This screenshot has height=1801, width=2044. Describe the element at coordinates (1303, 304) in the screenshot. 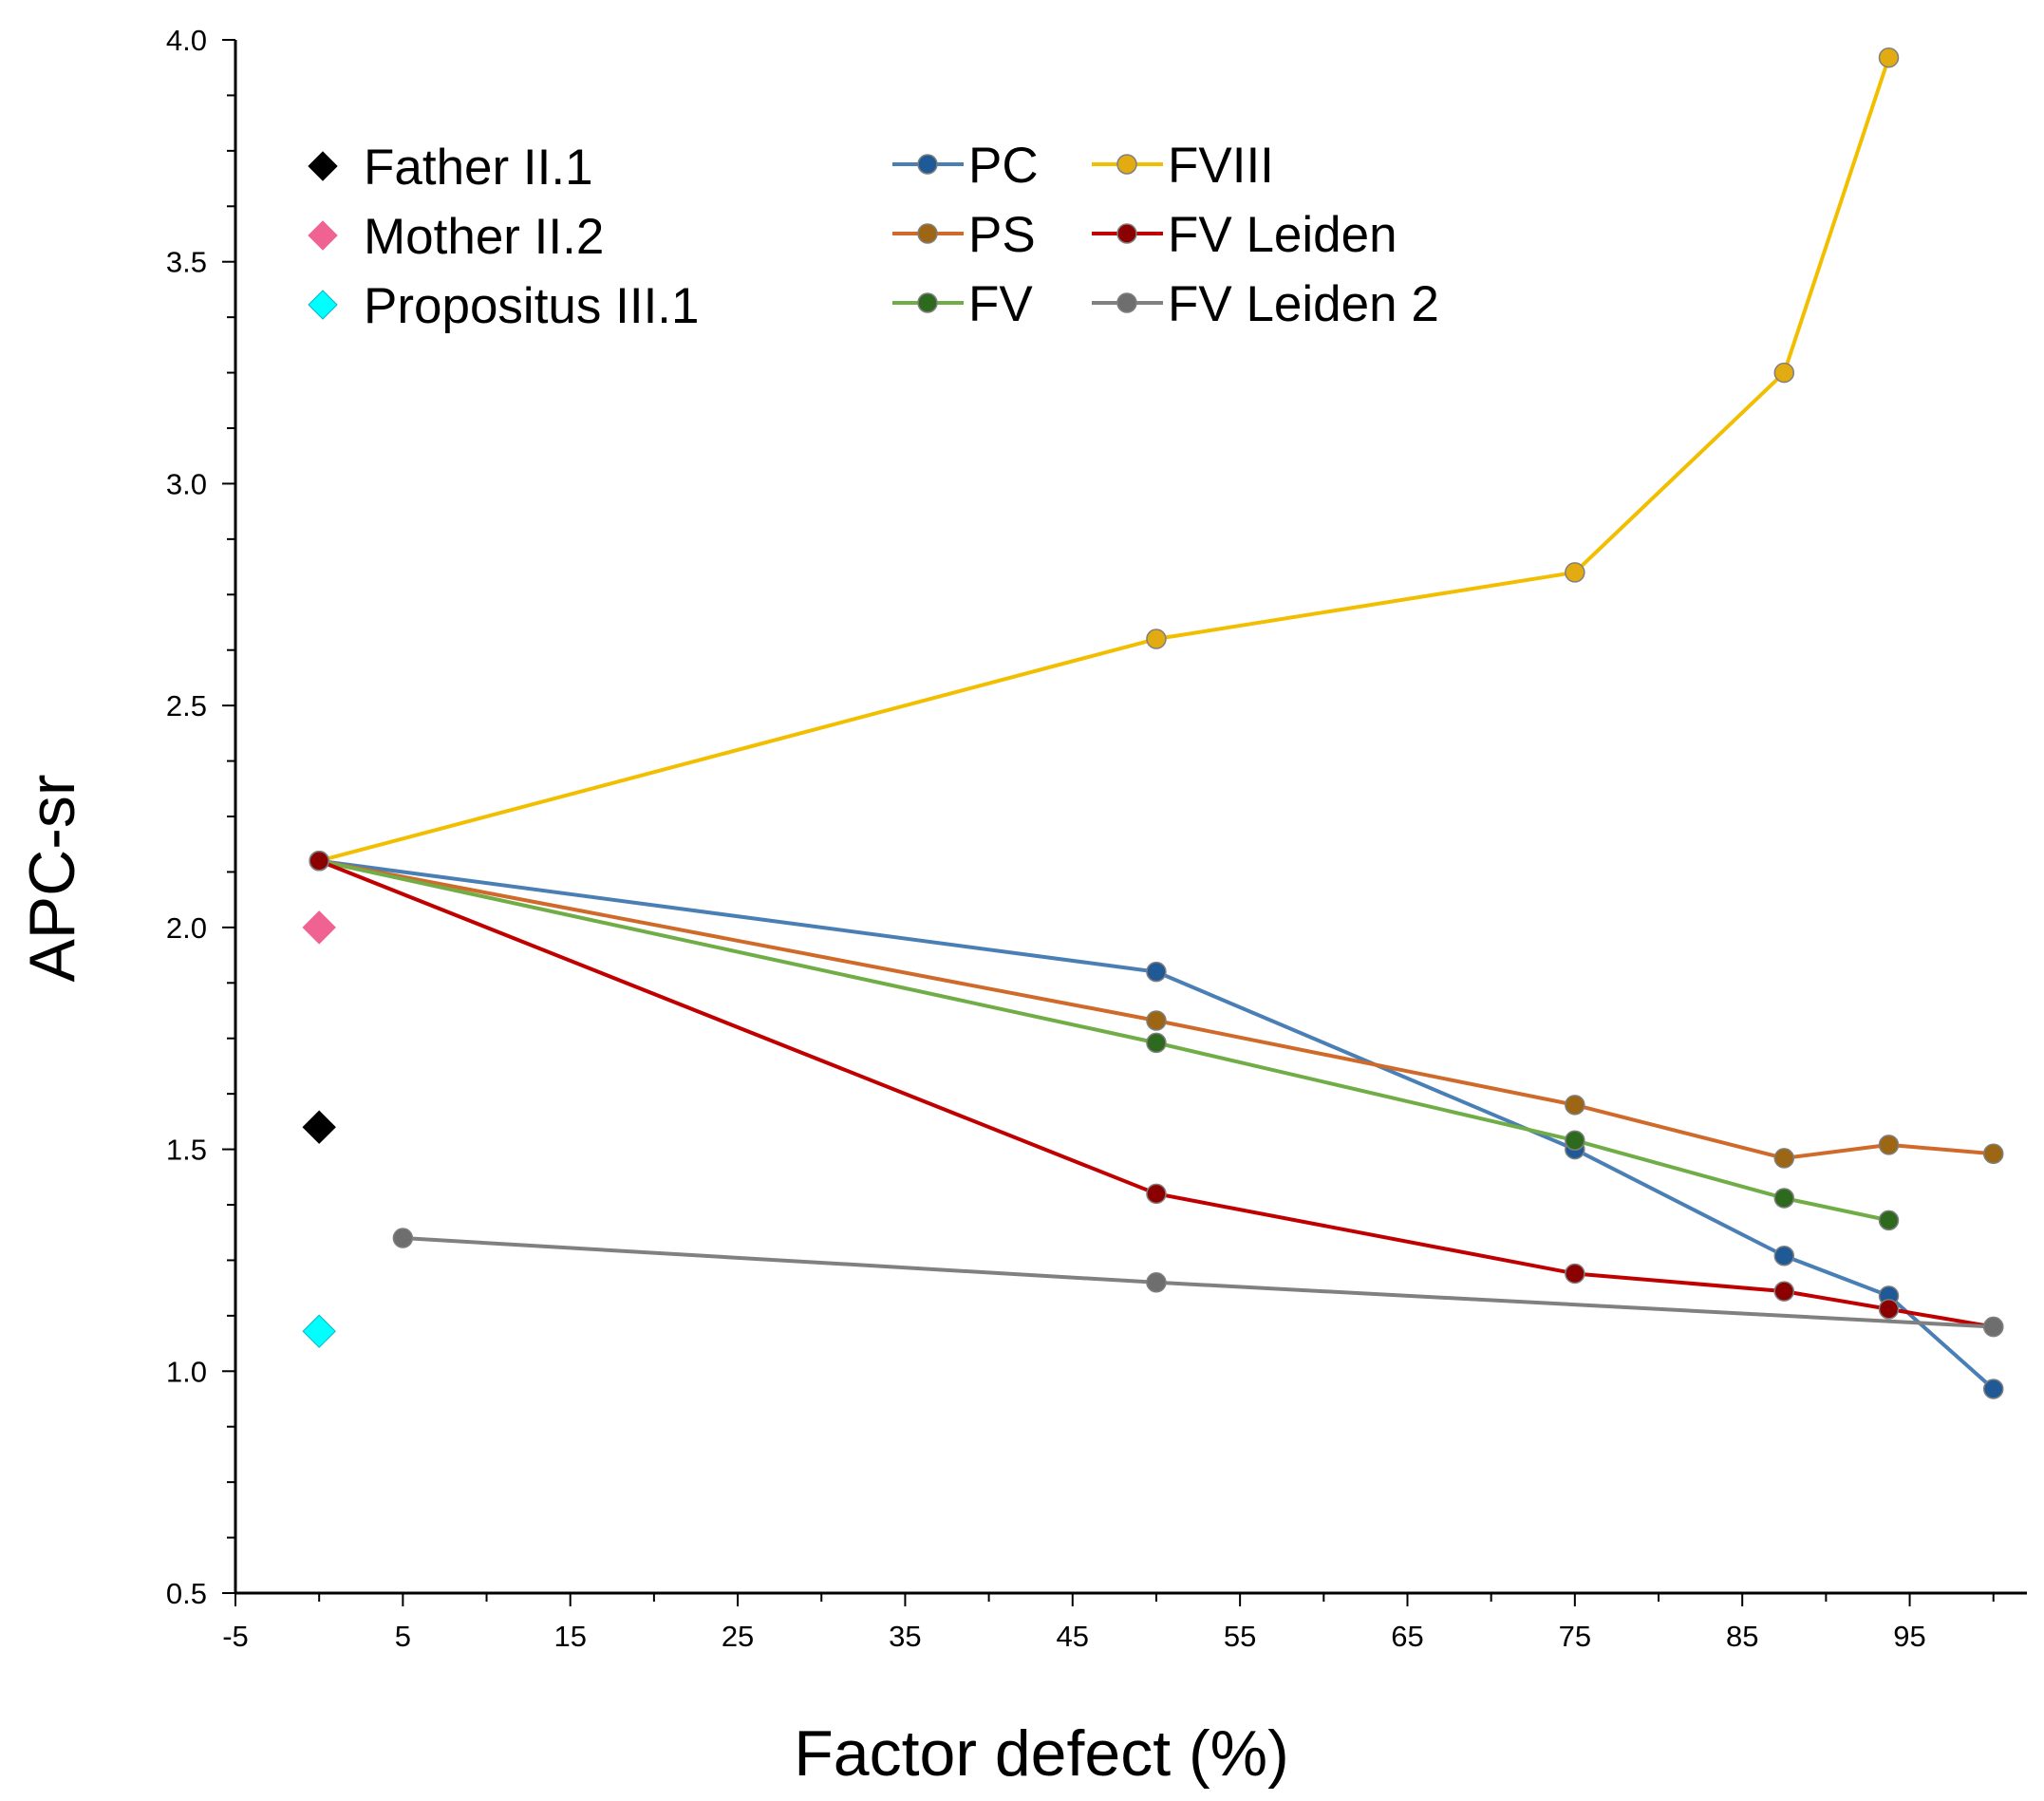

I see `legend-label: FV Leiden 2` at that location.